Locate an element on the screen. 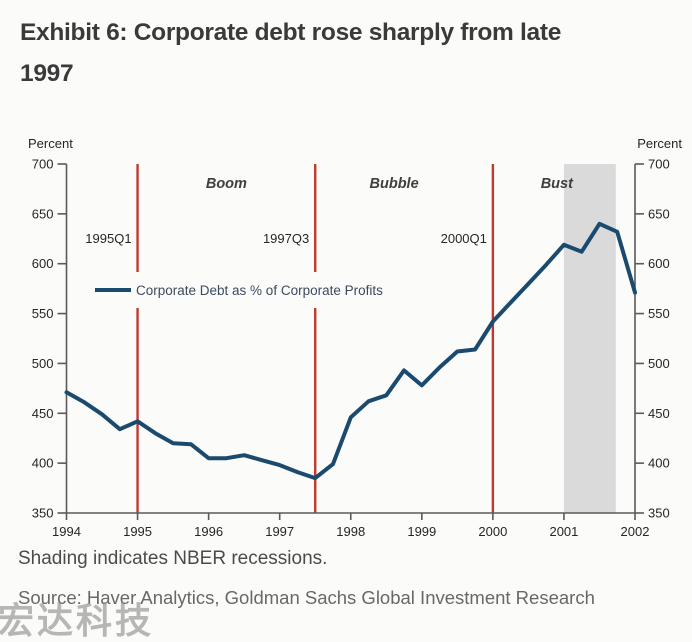 This screenshot has height=642, width=692. y-tick-label-left: 350 is located at coordinates (43, 513).